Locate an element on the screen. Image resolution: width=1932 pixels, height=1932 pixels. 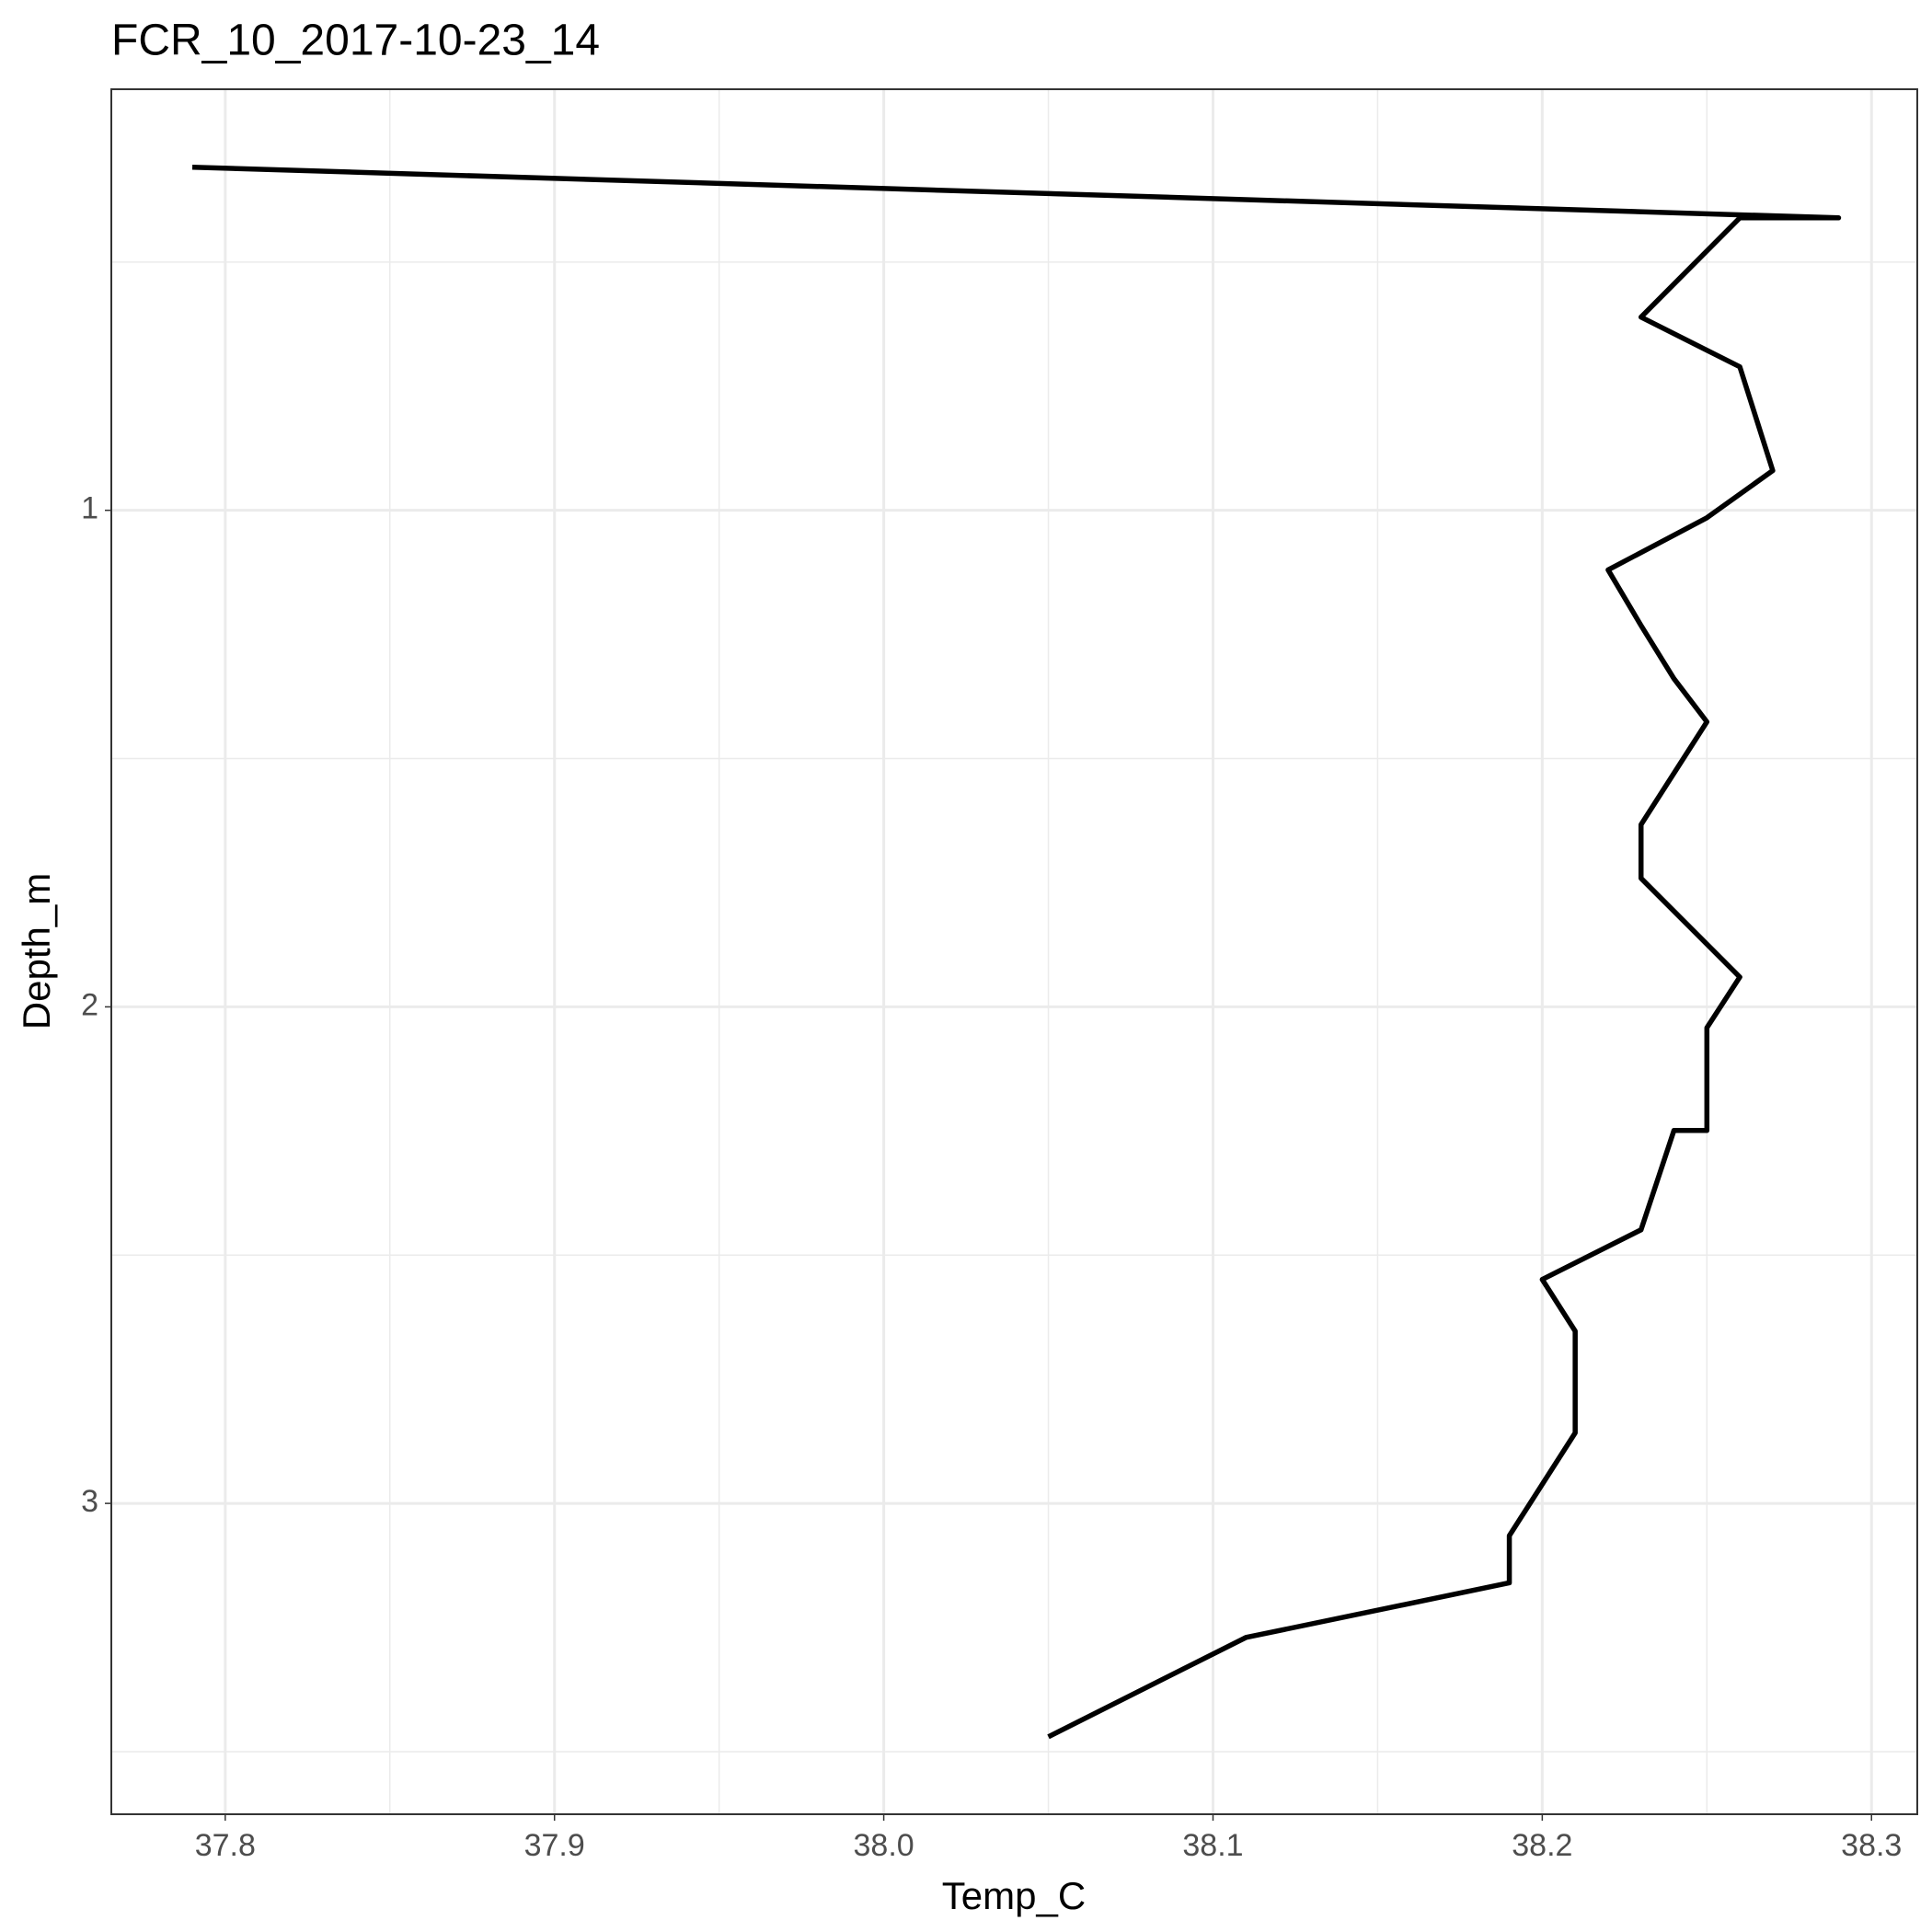
x-tick-label: 37.8 is located at coordinates (225, 1845).